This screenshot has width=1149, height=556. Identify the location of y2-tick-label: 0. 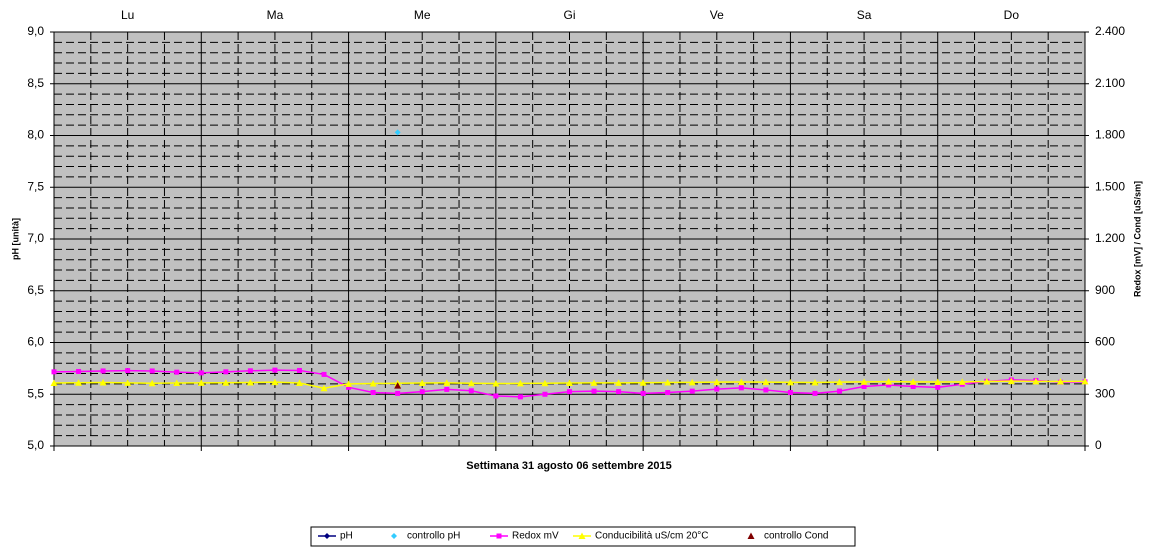
(1098, 445).